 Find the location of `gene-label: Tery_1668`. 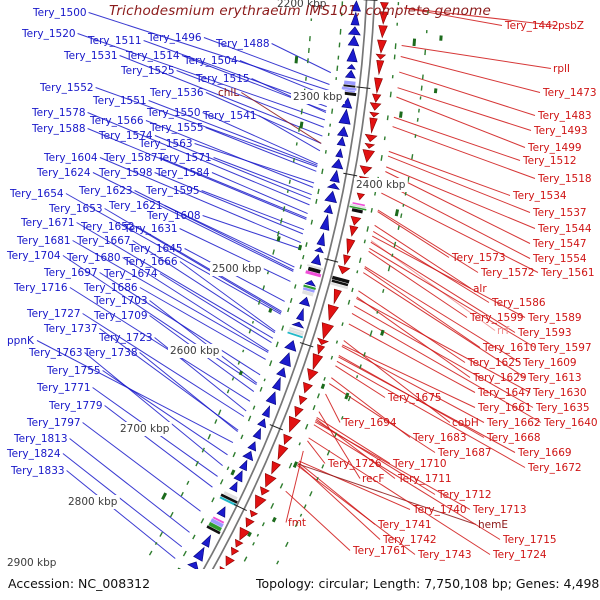

gene-label: Tery_1668 is located at coordinates (513, 438).